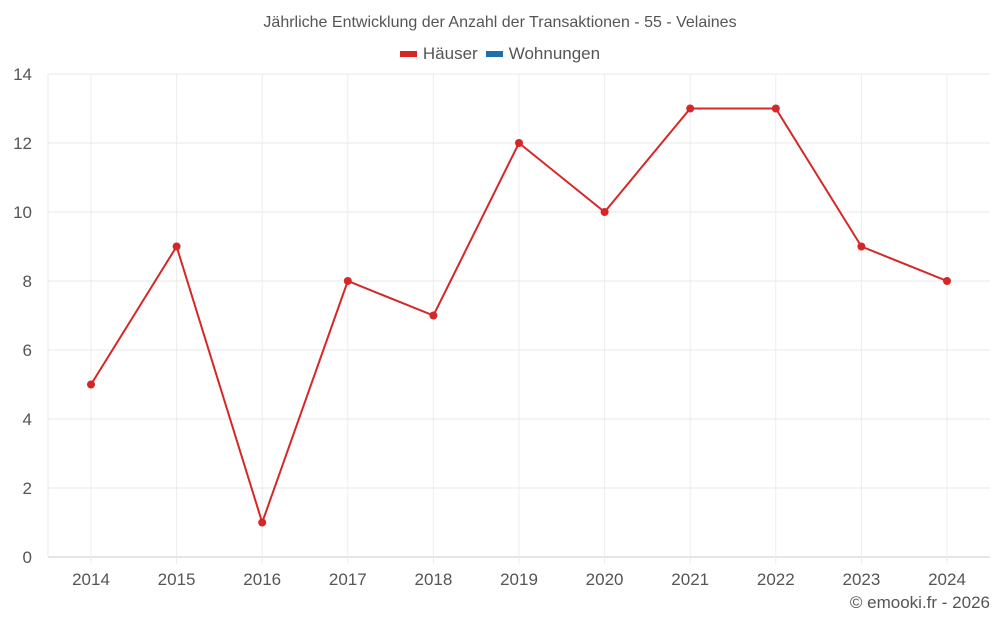 Image resolution: width=1000 pixels, height=625 pixels. I want to click on legend-label: Wohnungen, so click(554, 53).